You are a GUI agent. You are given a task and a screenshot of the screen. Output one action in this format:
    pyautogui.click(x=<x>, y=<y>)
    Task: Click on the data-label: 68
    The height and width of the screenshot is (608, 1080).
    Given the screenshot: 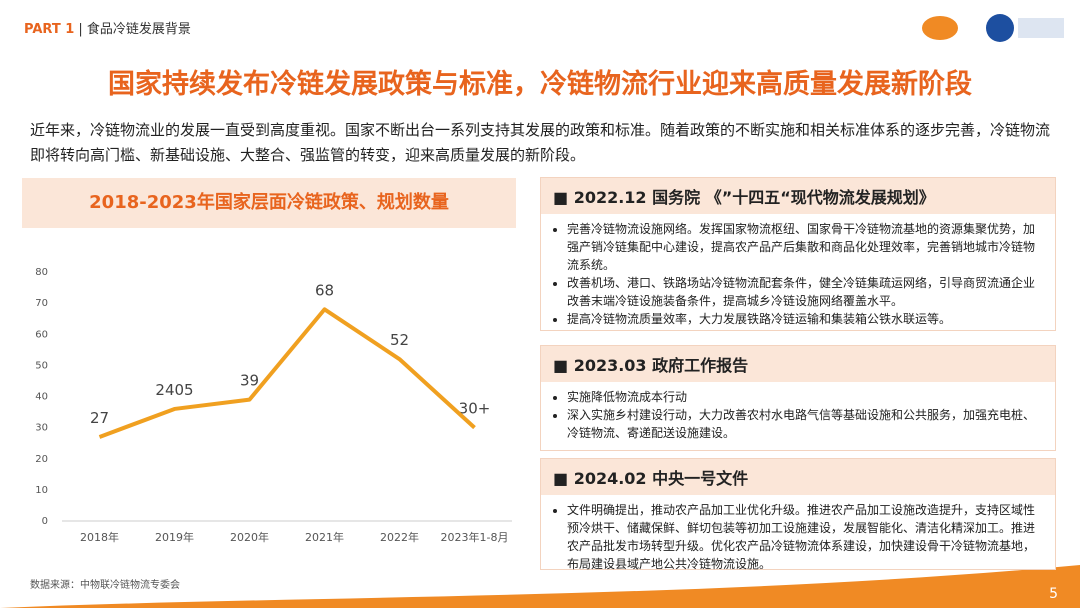 What is the action you would take?
    pyautogui.click(x=324, y=290)
    